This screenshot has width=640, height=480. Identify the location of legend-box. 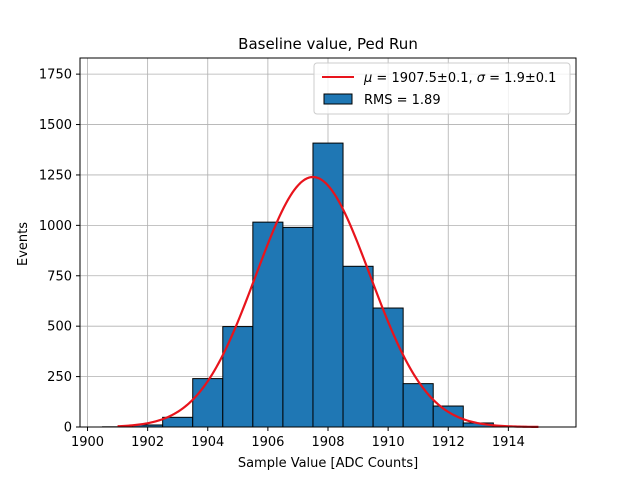
(442, 88).